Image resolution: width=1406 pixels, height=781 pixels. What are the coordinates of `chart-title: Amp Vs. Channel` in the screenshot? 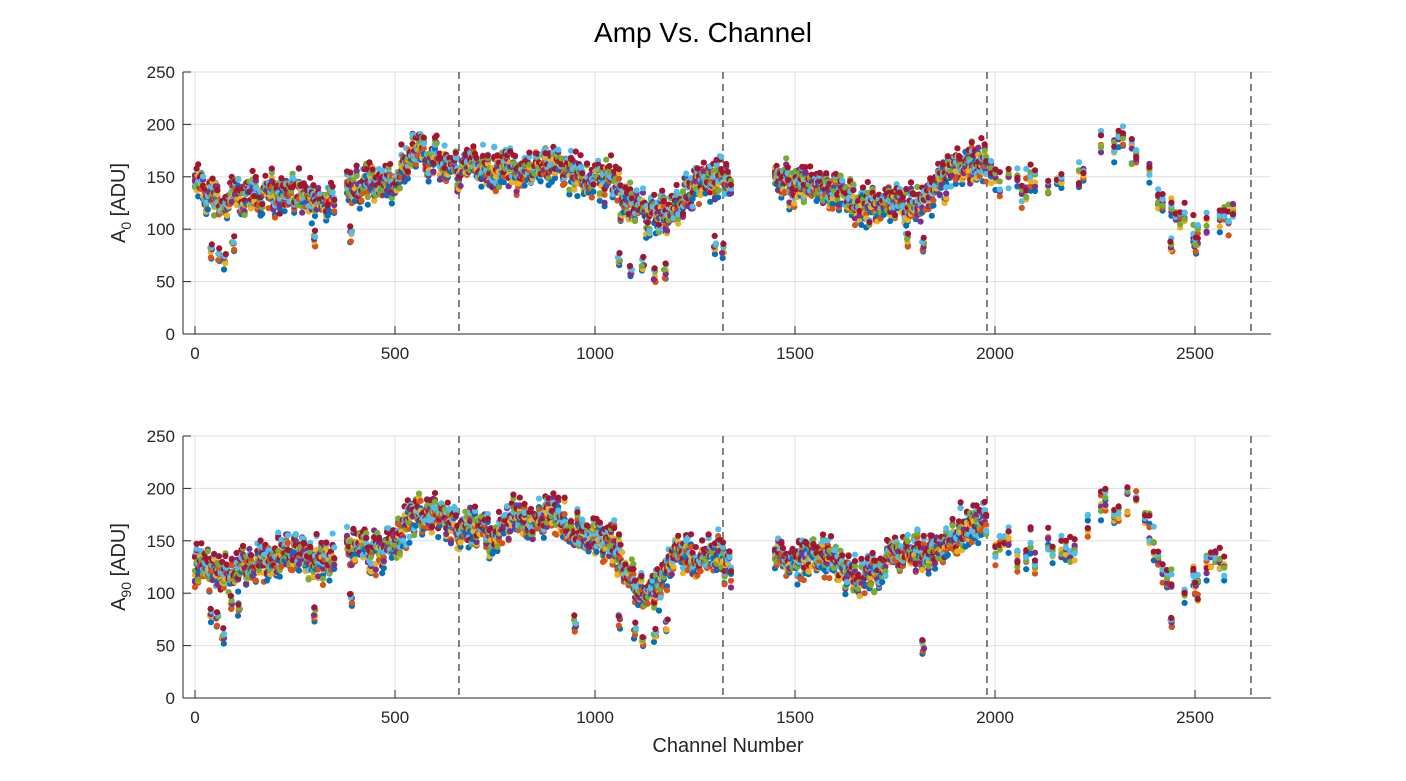 It's located at (703, 32).